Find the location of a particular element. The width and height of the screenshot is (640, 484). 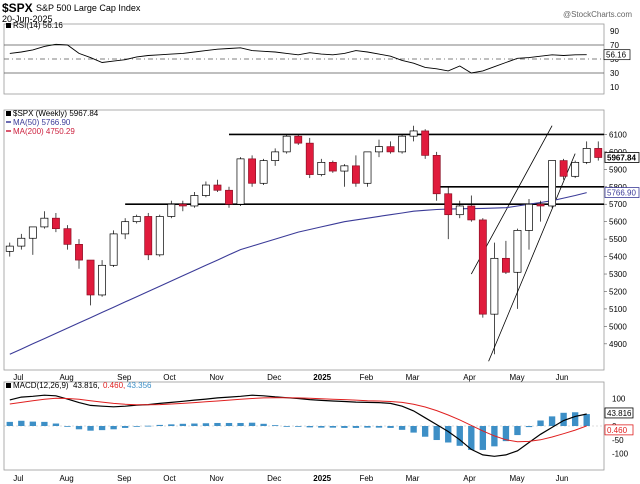

price-x-label: Mar is located at coordinates (413, 377).